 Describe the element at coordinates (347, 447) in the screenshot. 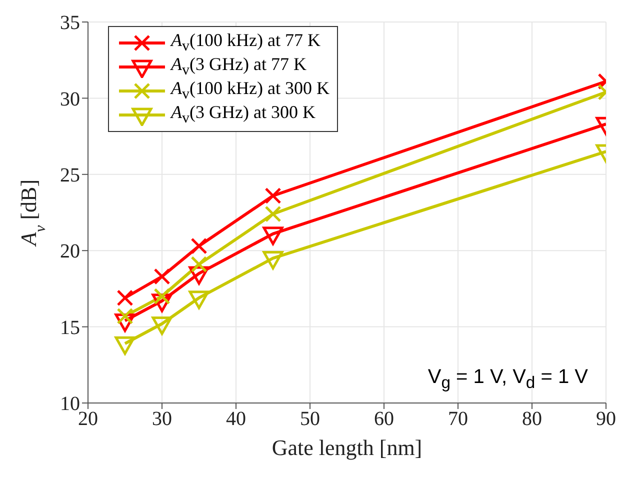

I see `x-axis-title: Gate length [nm]` at that location.